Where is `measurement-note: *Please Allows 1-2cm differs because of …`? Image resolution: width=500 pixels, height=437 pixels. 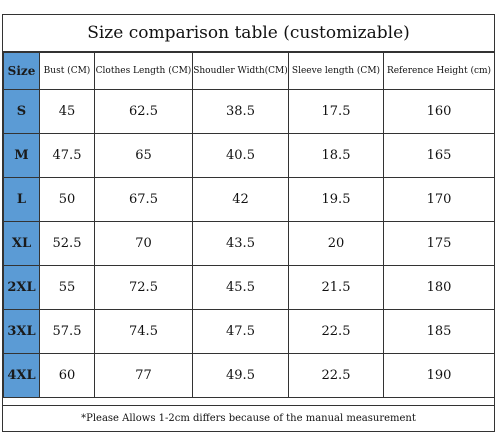 measurement-note: *Please Allows 1-2cm differs because of … is located at coordinates (248, 418).